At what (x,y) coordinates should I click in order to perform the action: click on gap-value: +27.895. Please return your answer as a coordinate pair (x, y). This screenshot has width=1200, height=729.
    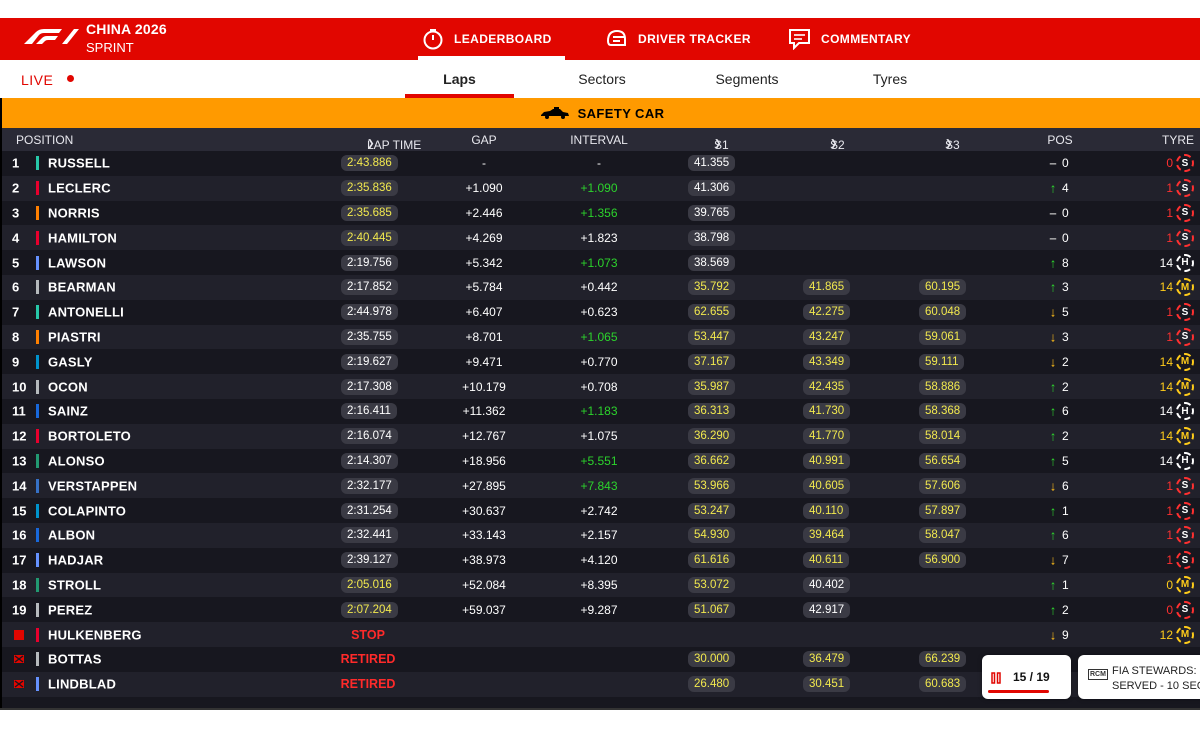
    Looking at the image, I should click on (484, 485).